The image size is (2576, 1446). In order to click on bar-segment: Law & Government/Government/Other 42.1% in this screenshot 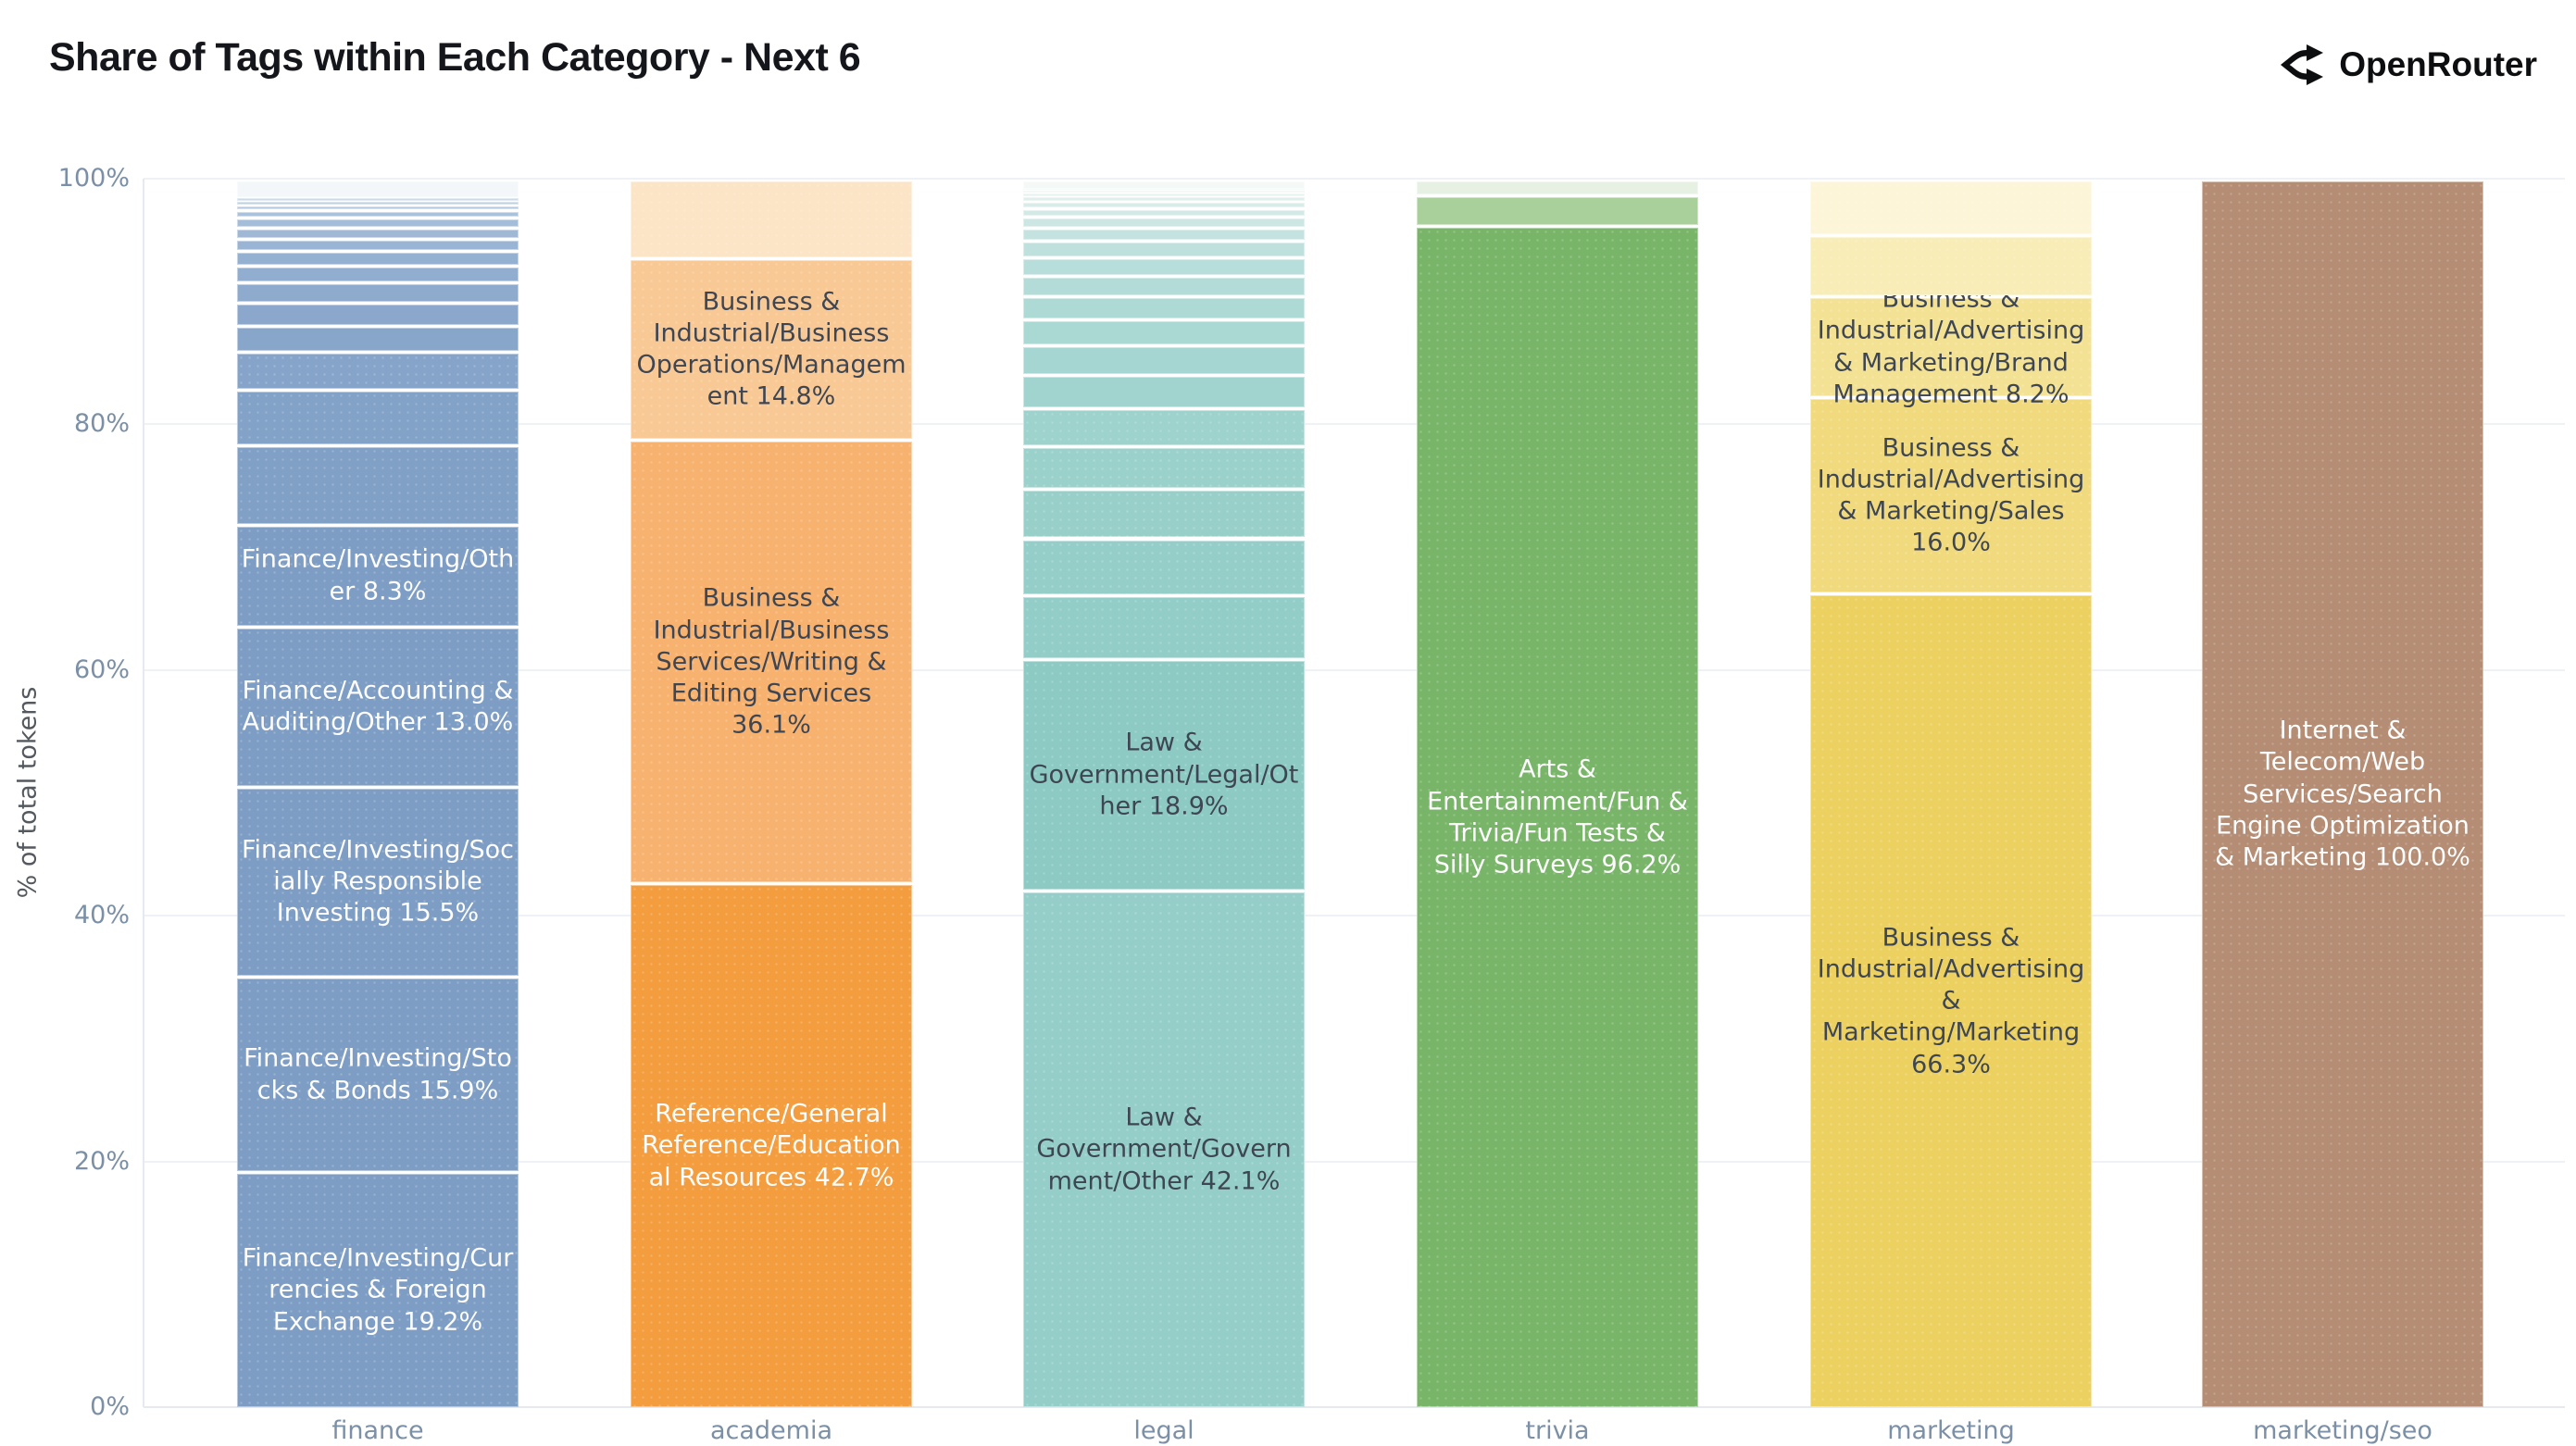, I will do `click(1164, 1149)`.